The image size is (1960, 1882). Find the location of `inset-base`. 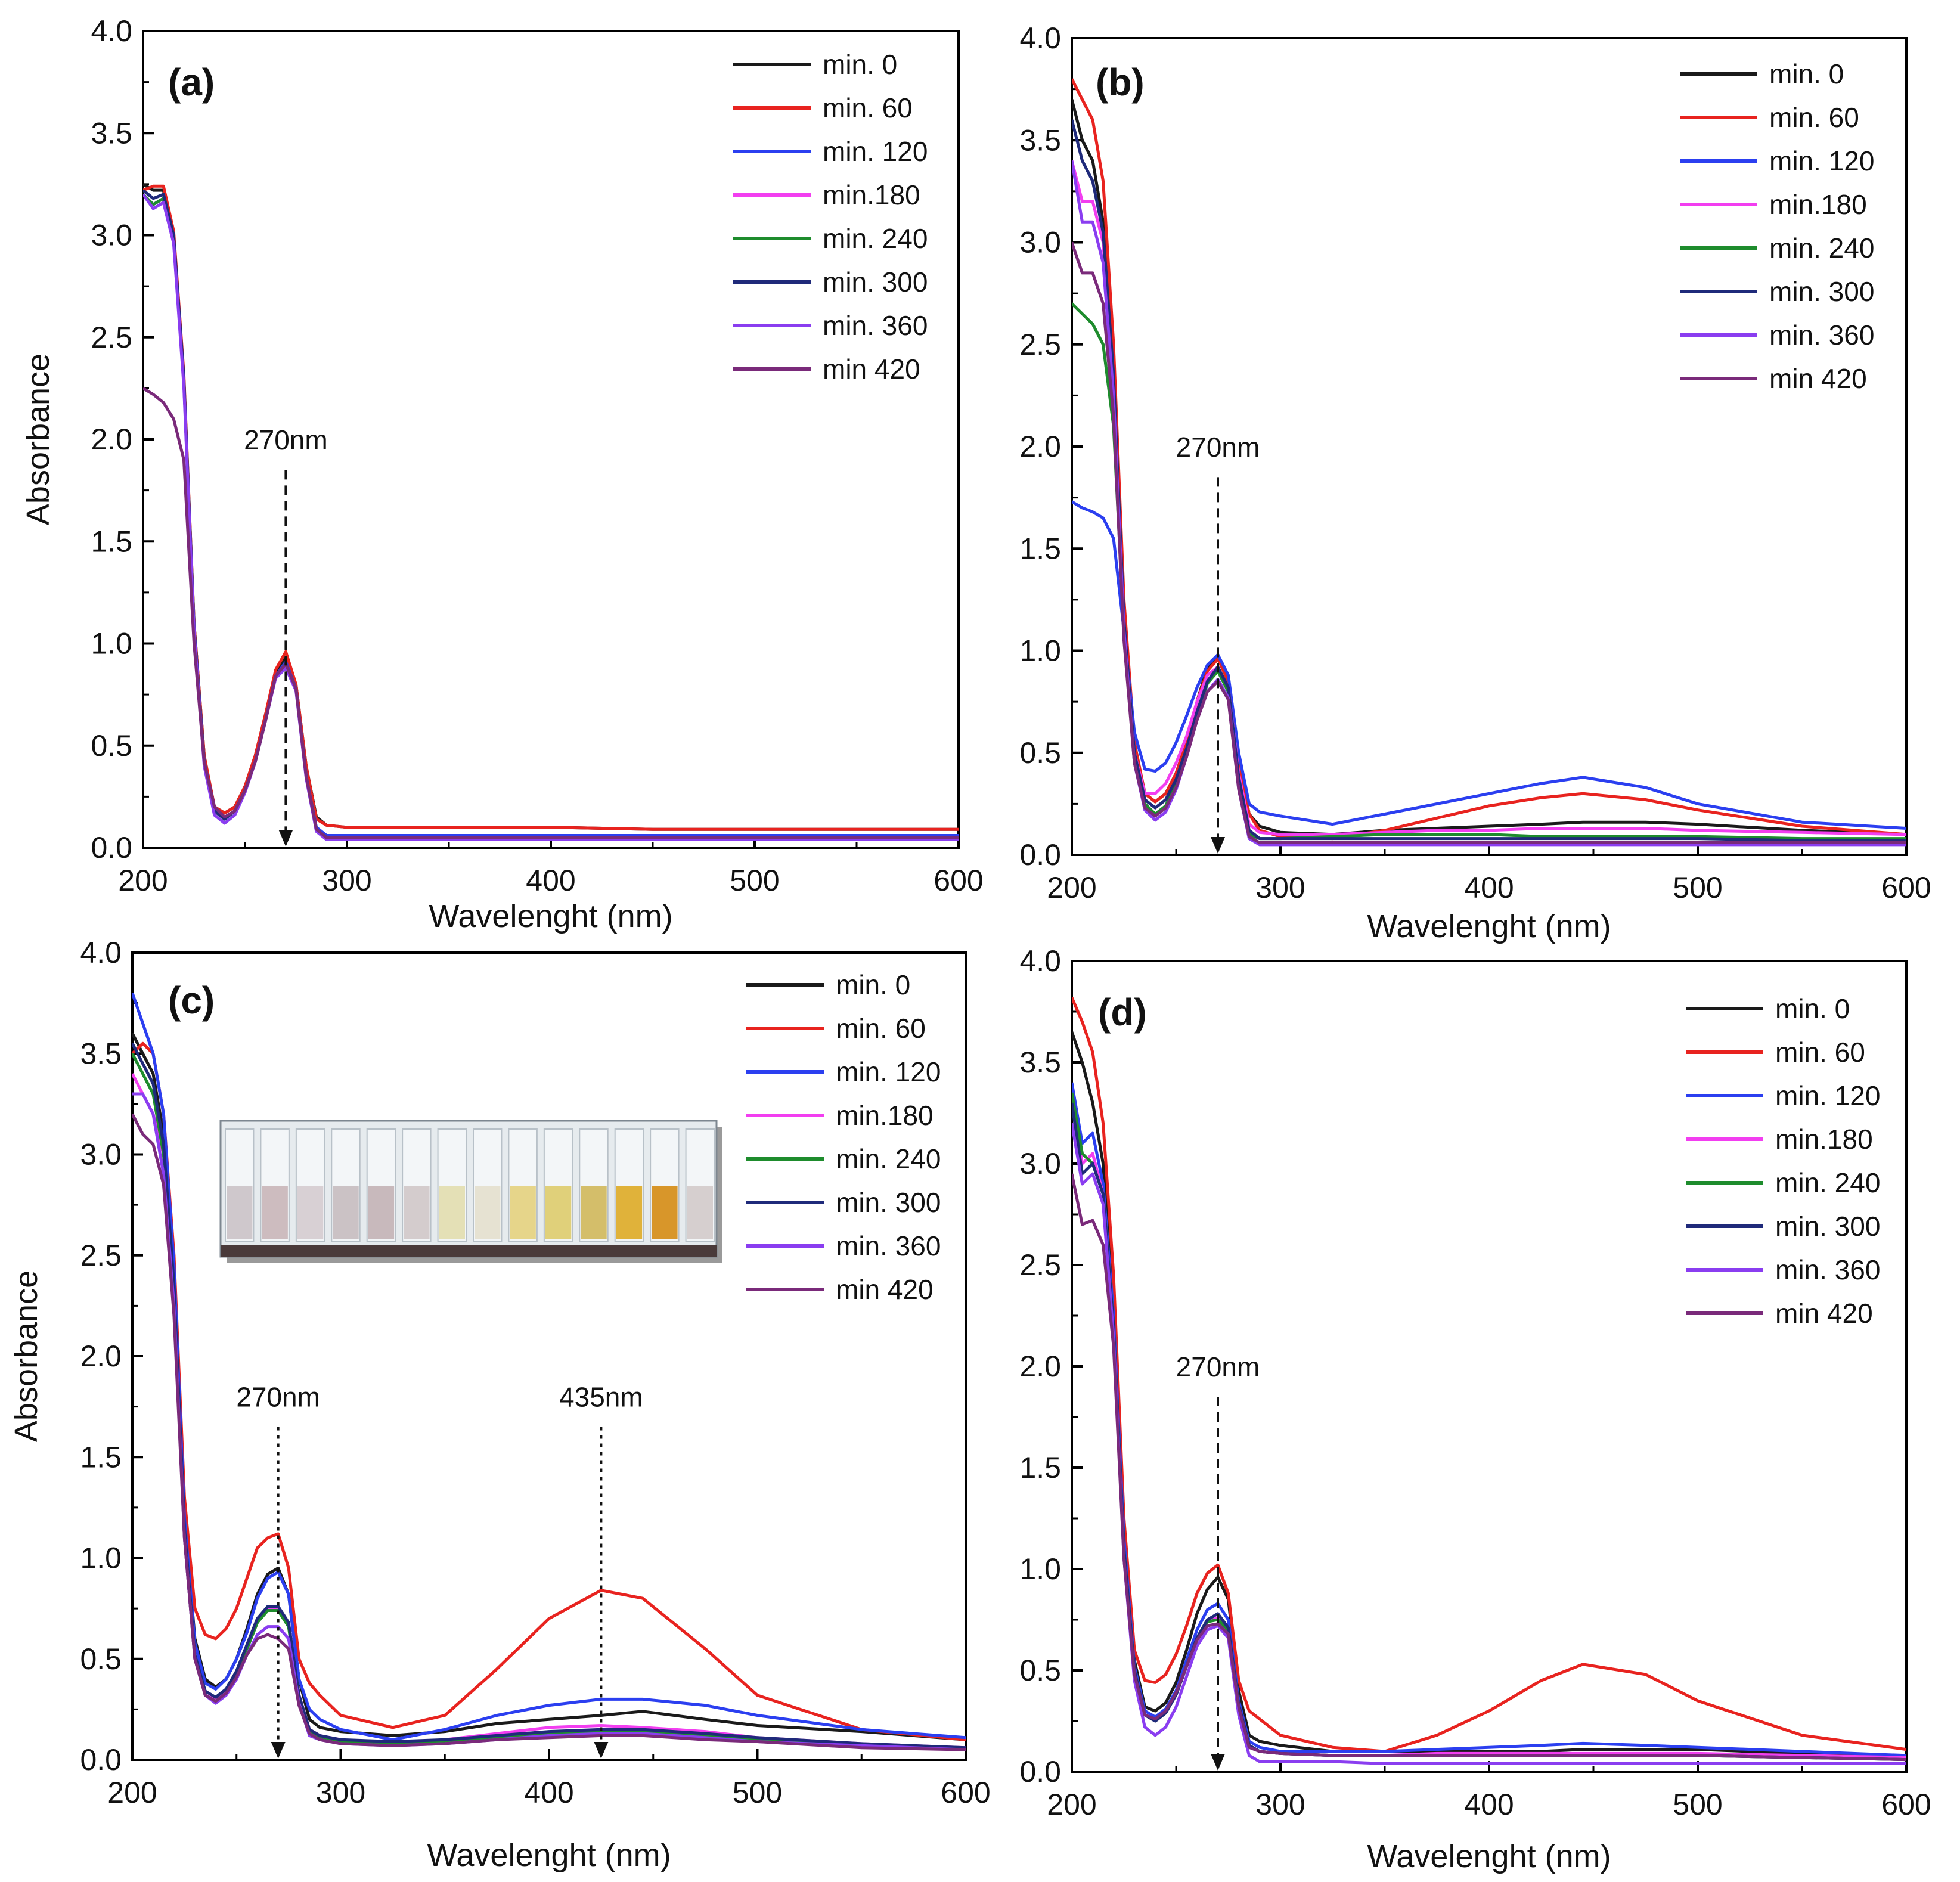

inset-base is located at coordinates (469, 1251).